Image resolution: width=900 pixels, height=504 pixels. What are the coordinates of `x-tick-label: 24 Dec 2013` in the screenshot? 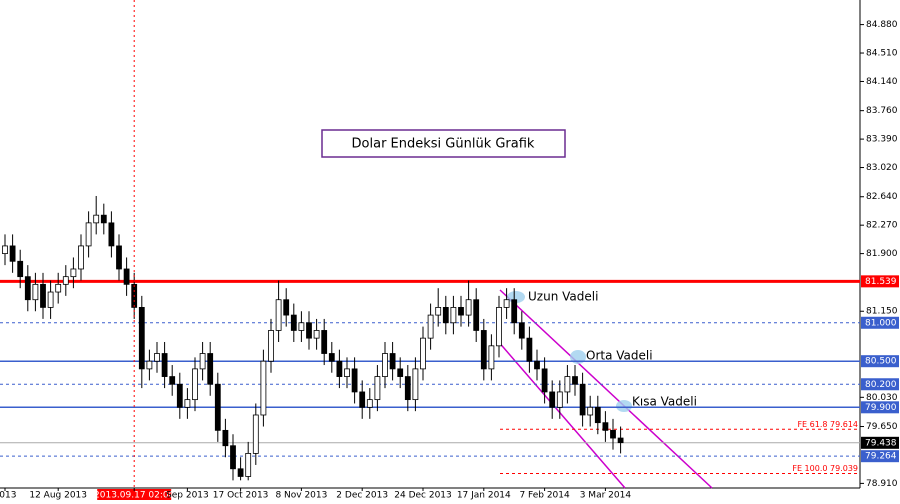 It's located at (423, 496).